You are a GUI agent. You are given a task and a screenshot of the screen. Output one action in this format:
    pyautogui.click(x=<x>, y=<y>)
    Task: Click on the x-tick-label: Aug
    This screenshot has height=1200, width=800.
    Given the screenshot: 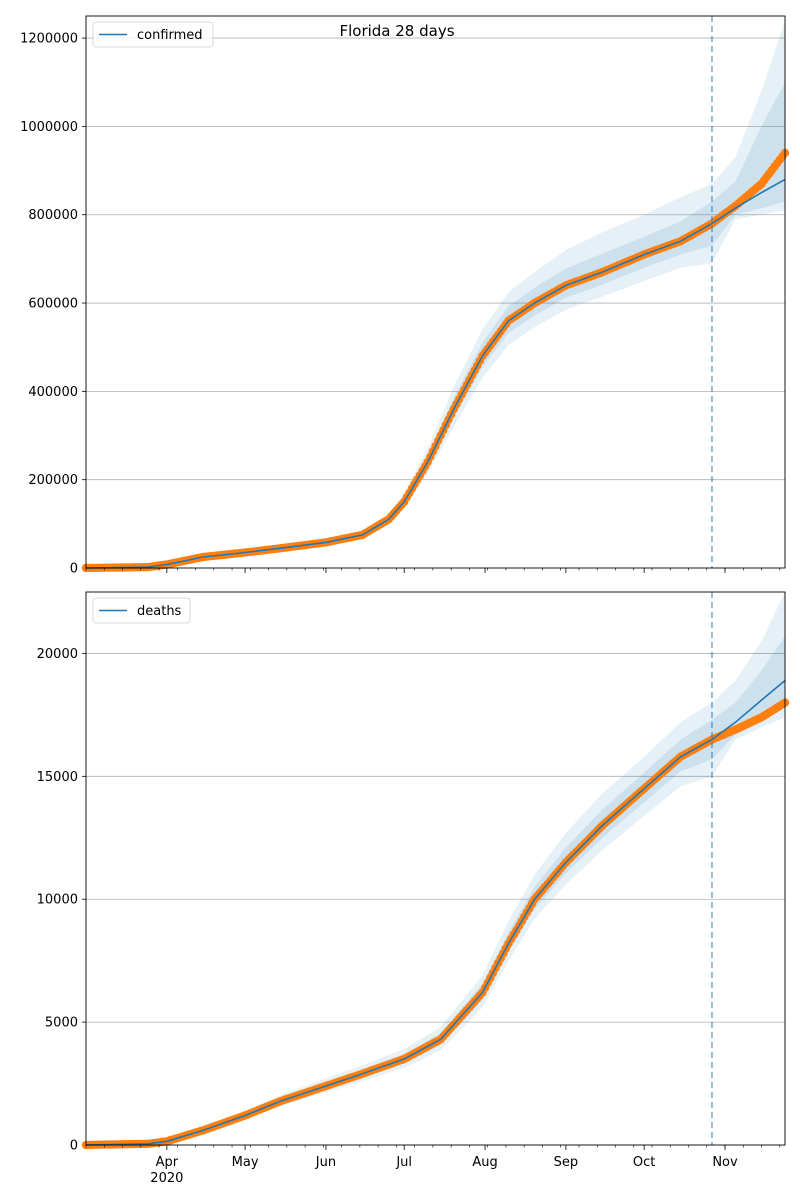 What is the action you would take?
    pyautogui.click(x=484, y=1162)
    